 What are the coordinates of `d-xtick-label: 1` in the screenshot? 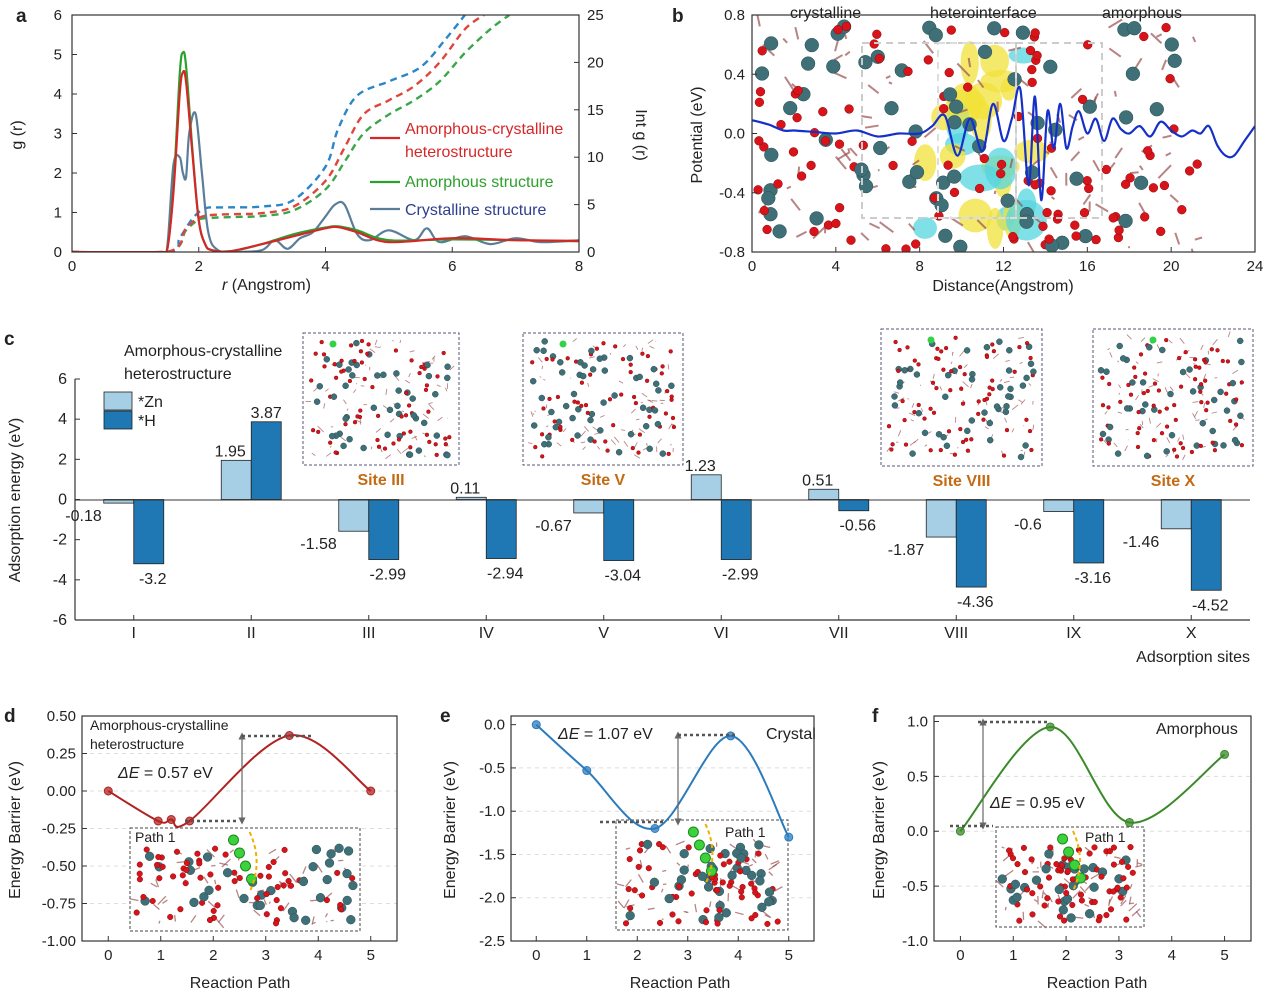 It's located at (161, 955).